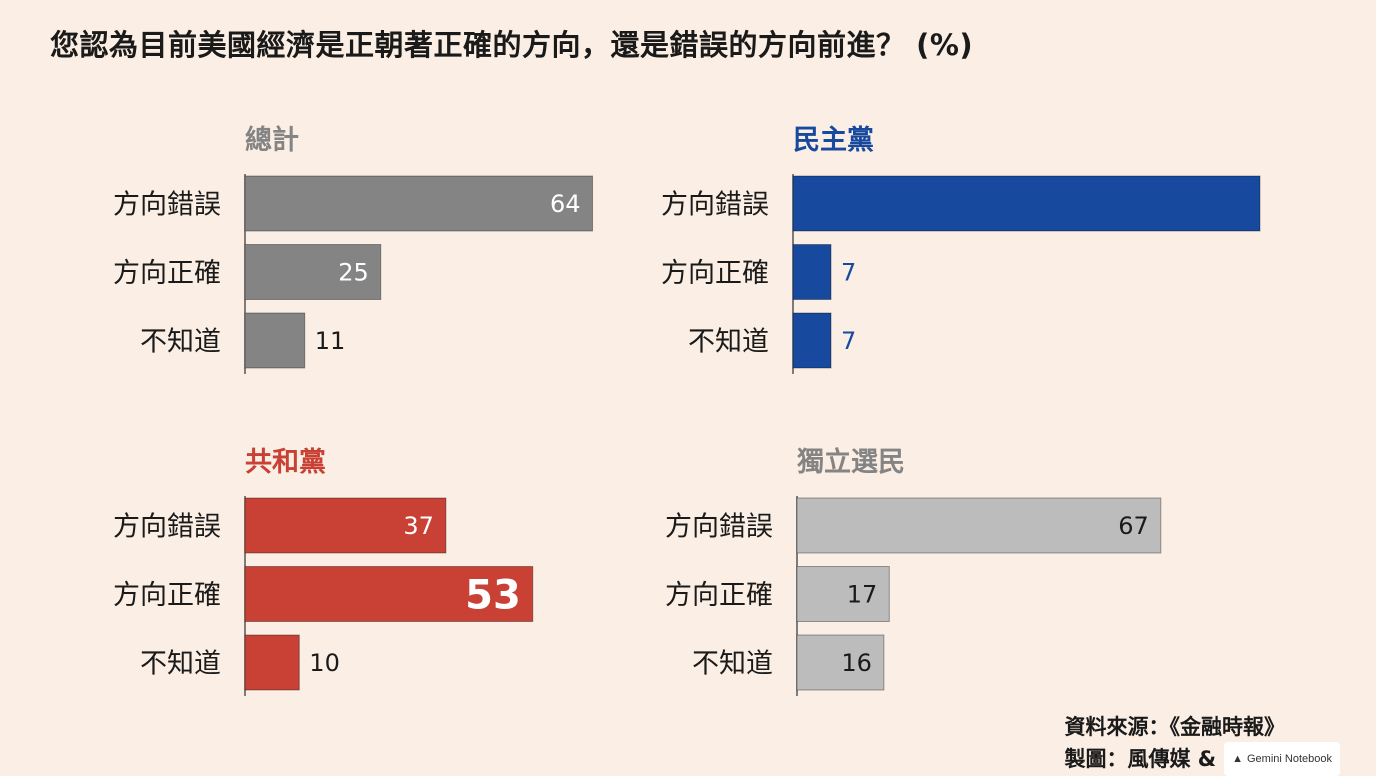 This screenshot has width=1376, height=776. What do you see at coordinates (1174, 727) in the screenshot?
I see `source-line: 資料來源：《金融時報》` at bounding box center [1174, 727].